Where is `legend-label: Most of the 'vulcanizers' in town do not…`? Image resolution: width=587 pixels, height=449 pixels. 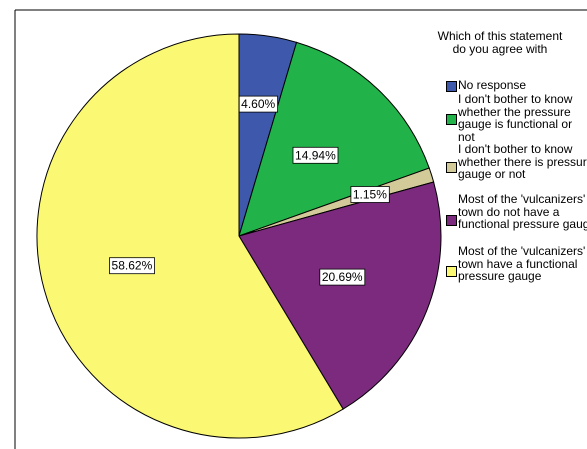 legend-label: Most of the 'vulcanizers' in town do not… is located at coordinates (522, 211).